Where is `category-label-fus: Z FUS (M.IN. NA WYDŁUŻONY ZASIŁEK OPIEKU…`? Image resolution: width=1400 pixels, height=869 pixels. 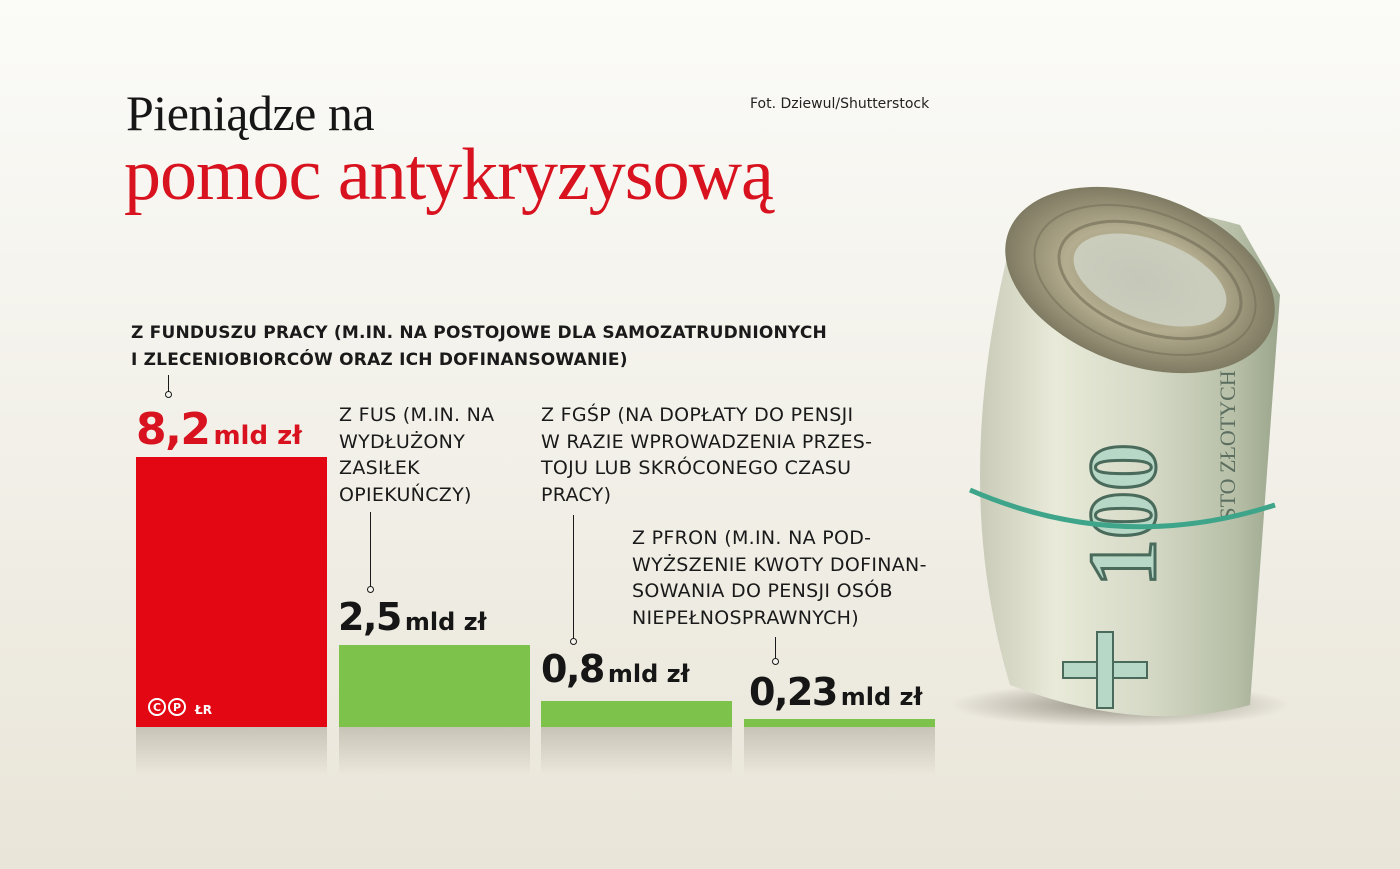 category-label-fus: Z FUS (M.IN. NA WYDŁUŻONY ZASIŁEK OPIEKU… is located at coordinates (417, 455).